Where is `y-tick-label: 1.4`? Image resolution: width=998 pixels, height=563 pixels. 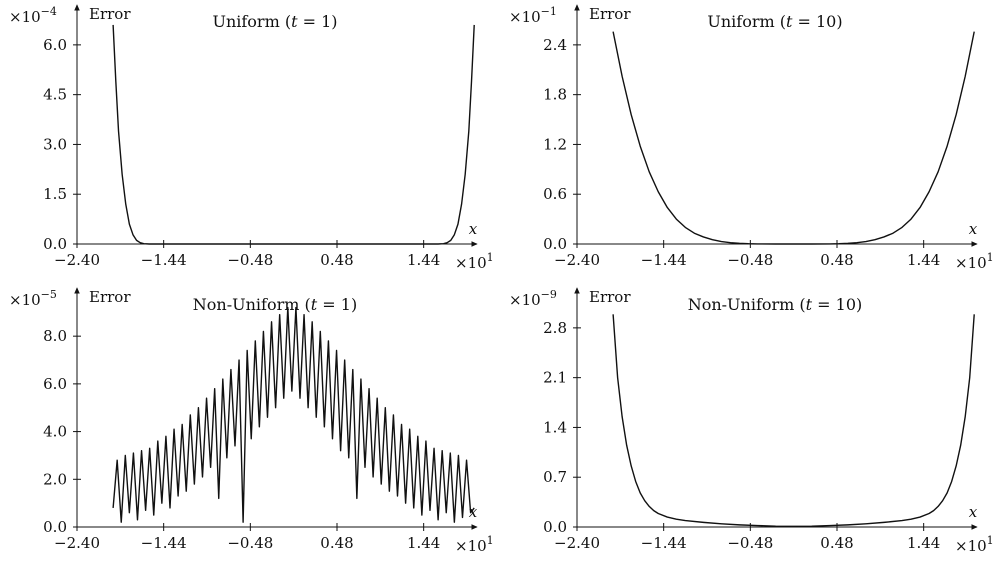 y-tick-label: 1.4 is located at coordinates (555, 427).